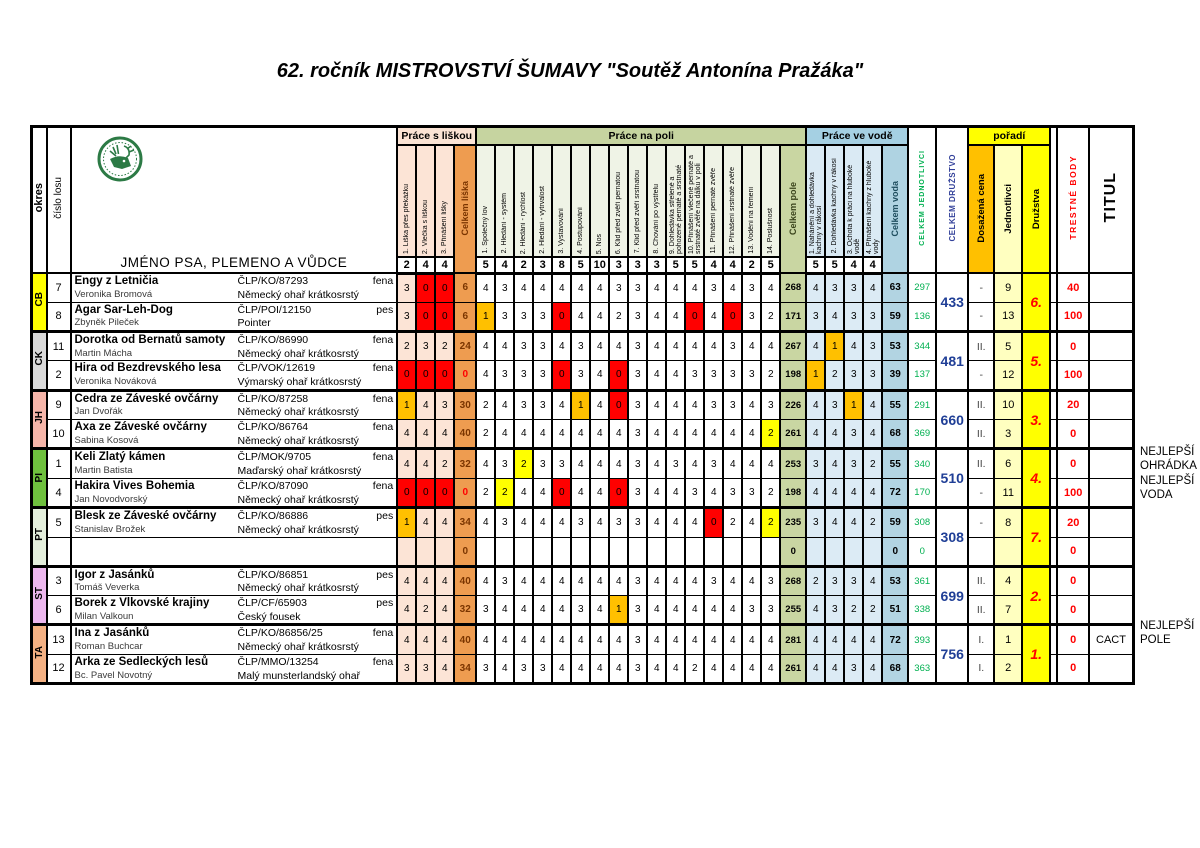  I want to click on team-total-cell: 699, so click(952, 596).